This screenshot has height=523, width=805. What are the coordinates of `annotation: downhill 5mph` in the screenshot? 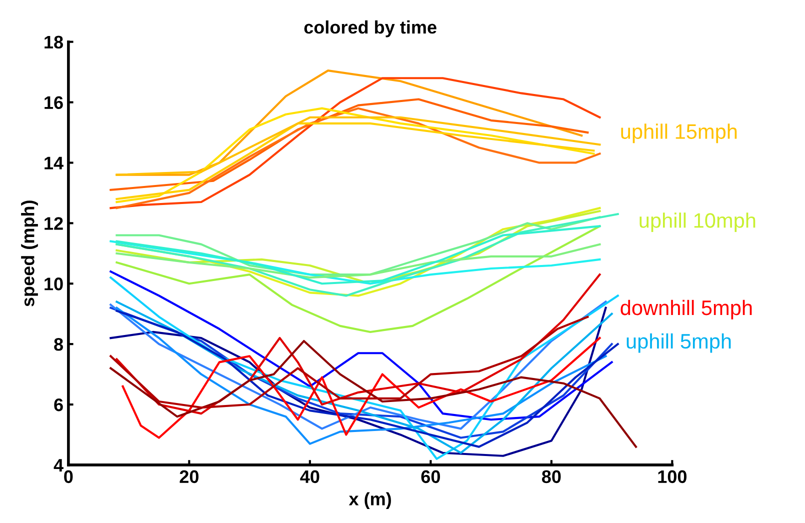 It's located at (686, 310).